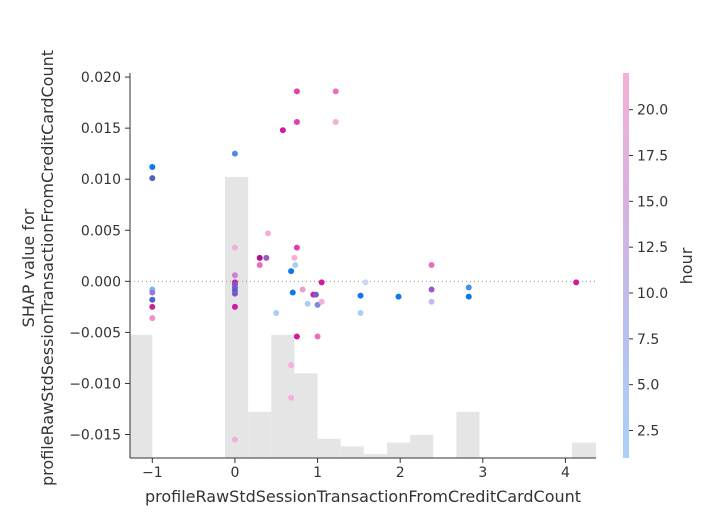 This screenshot has height=531, width=716. I want to click on colorbar-tick-label: 10.0, so click(652, 294).